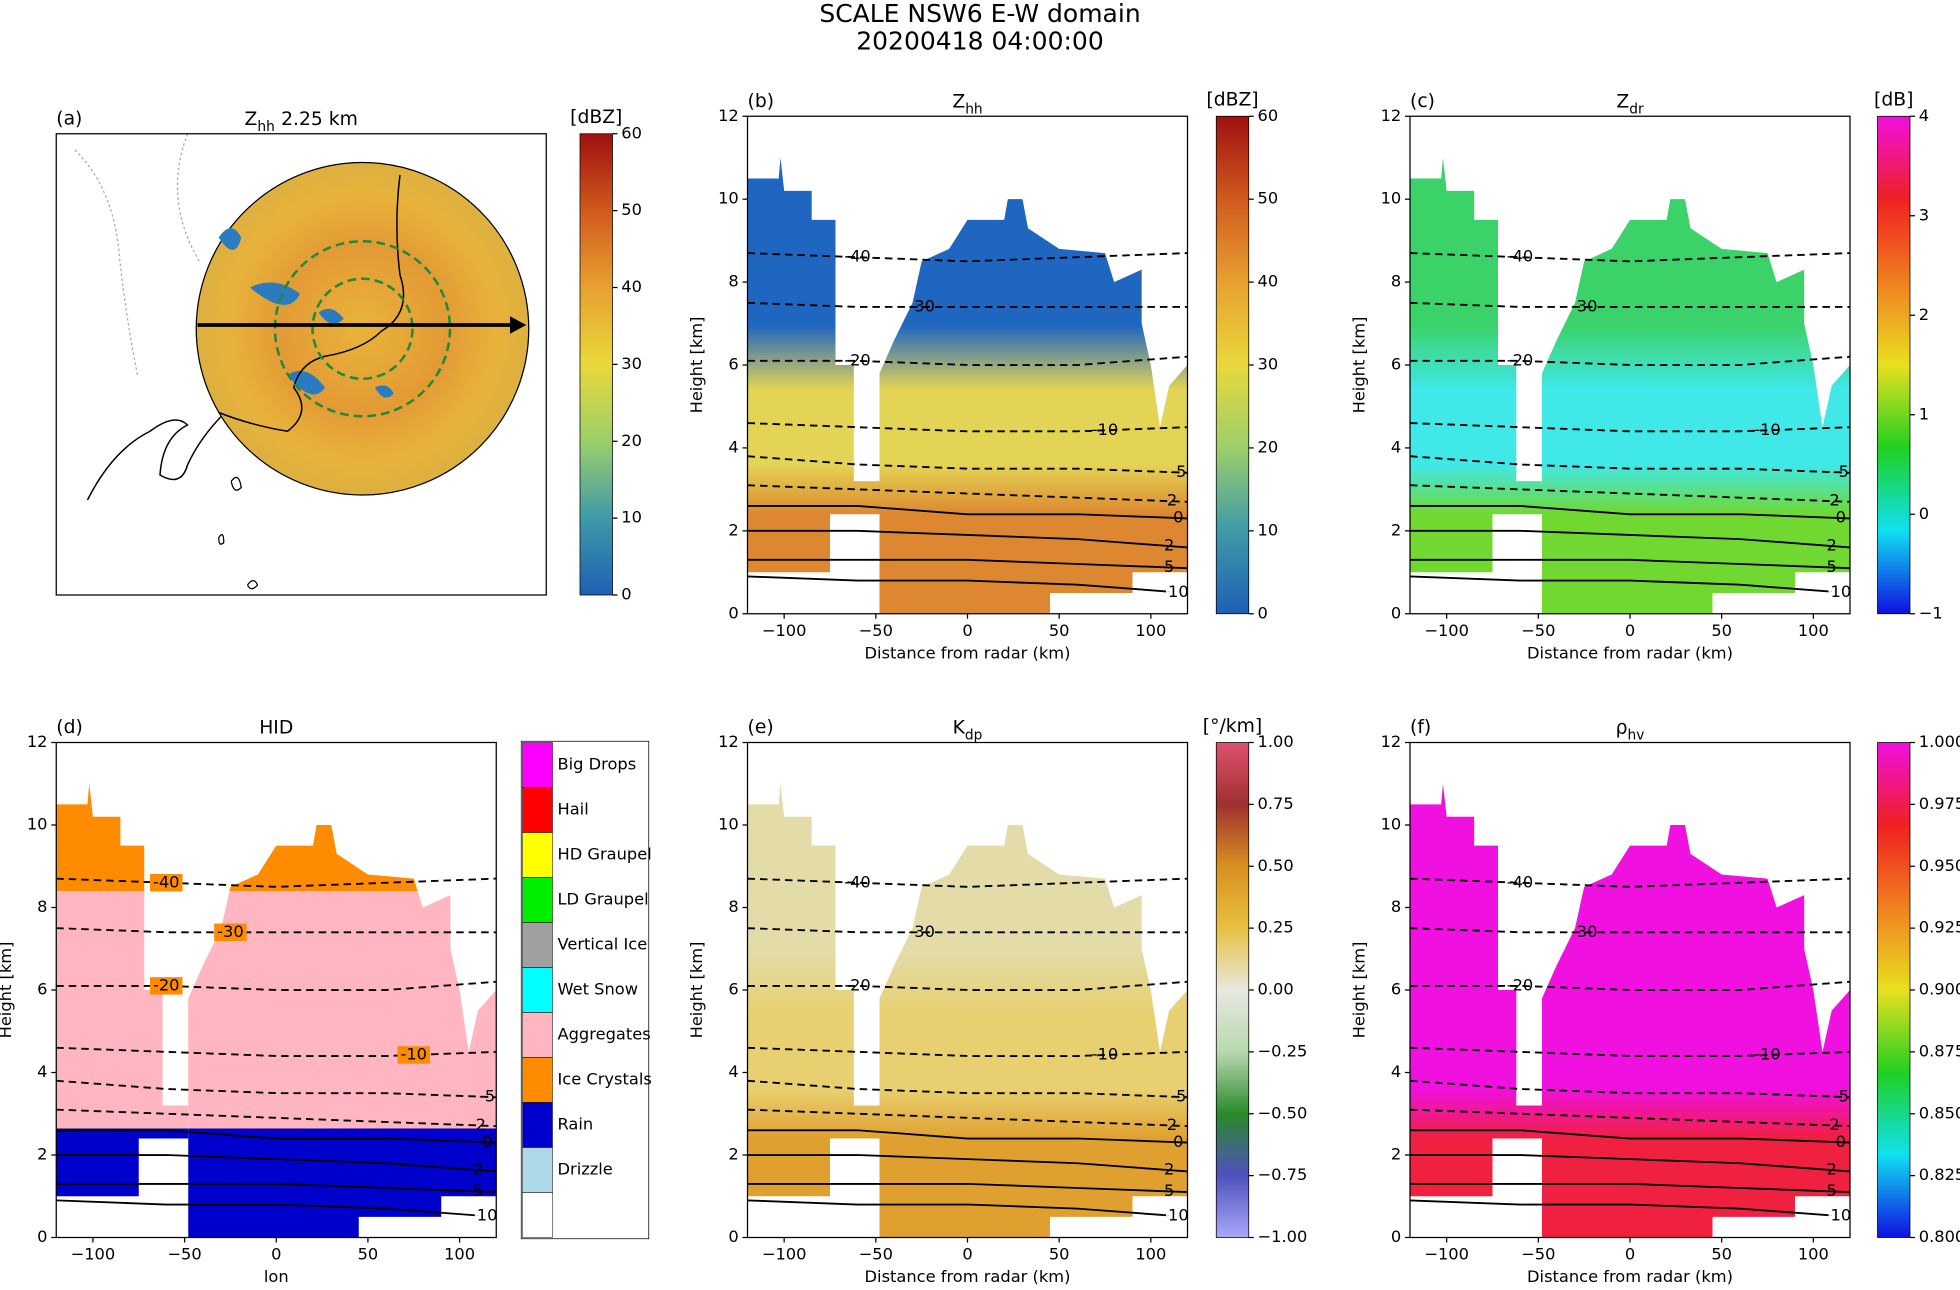  What do you see at coordinates (733, 529) in the screenshot?
I see `y-tick-label: 2` at bounding box center [733, 529].